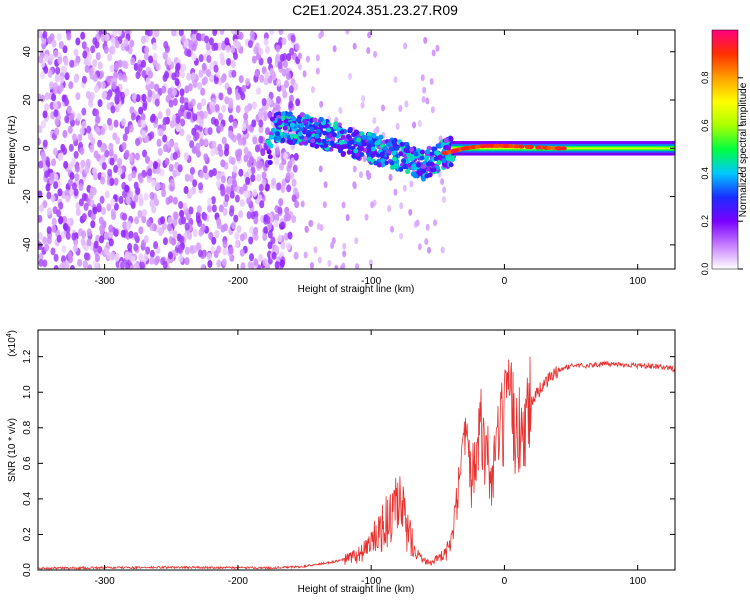  I want to click on colorbar-tick-label: 0.8, so click(705, 78).